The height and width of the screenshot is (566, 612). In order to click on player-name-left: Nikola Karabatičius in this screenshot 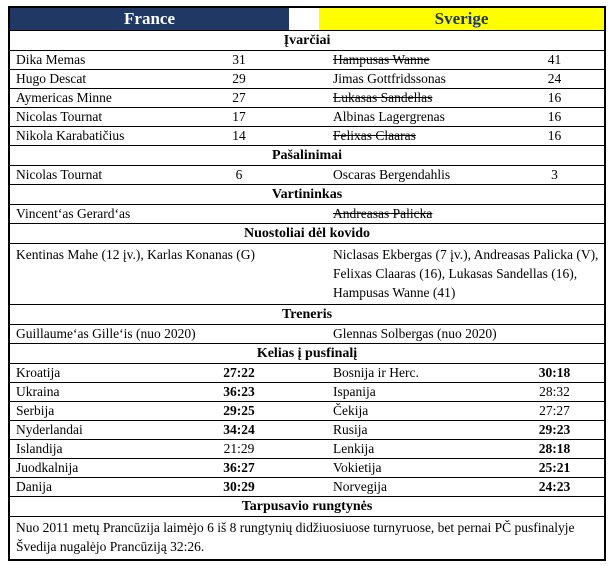, I will do `click(99, 136)`.